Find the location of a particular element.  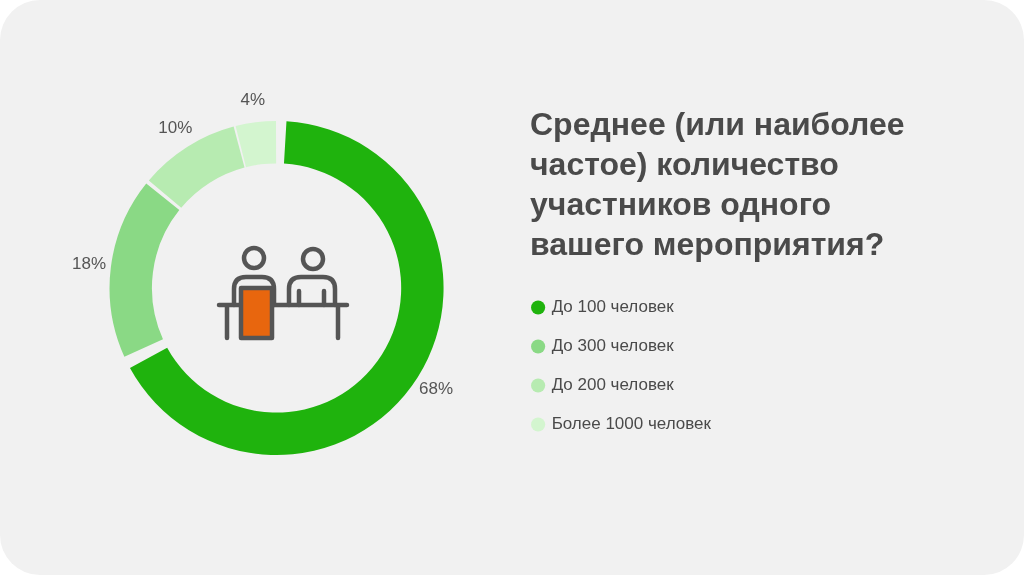

legend-label: Более 1000 человек is located at coordinates (631, 424).